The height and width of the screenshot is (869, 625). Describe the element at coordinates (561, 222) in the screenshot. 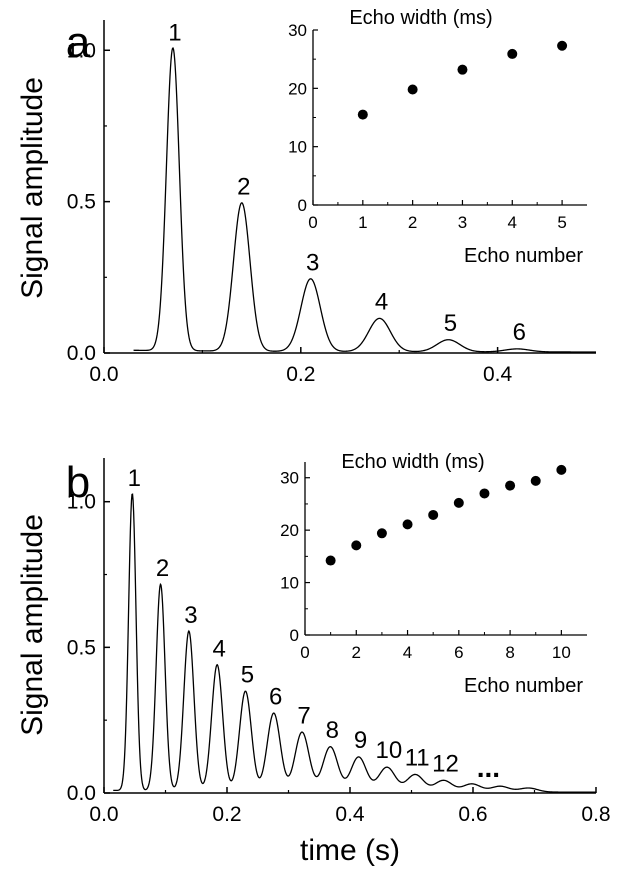

I see `inset-x-tick-label: 5` at that location.